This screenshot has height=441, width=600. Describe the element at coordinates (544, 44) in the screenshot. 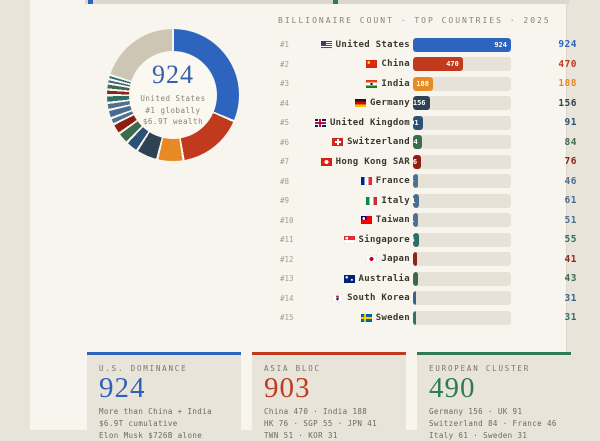

I see `count-value: 924` at that location.